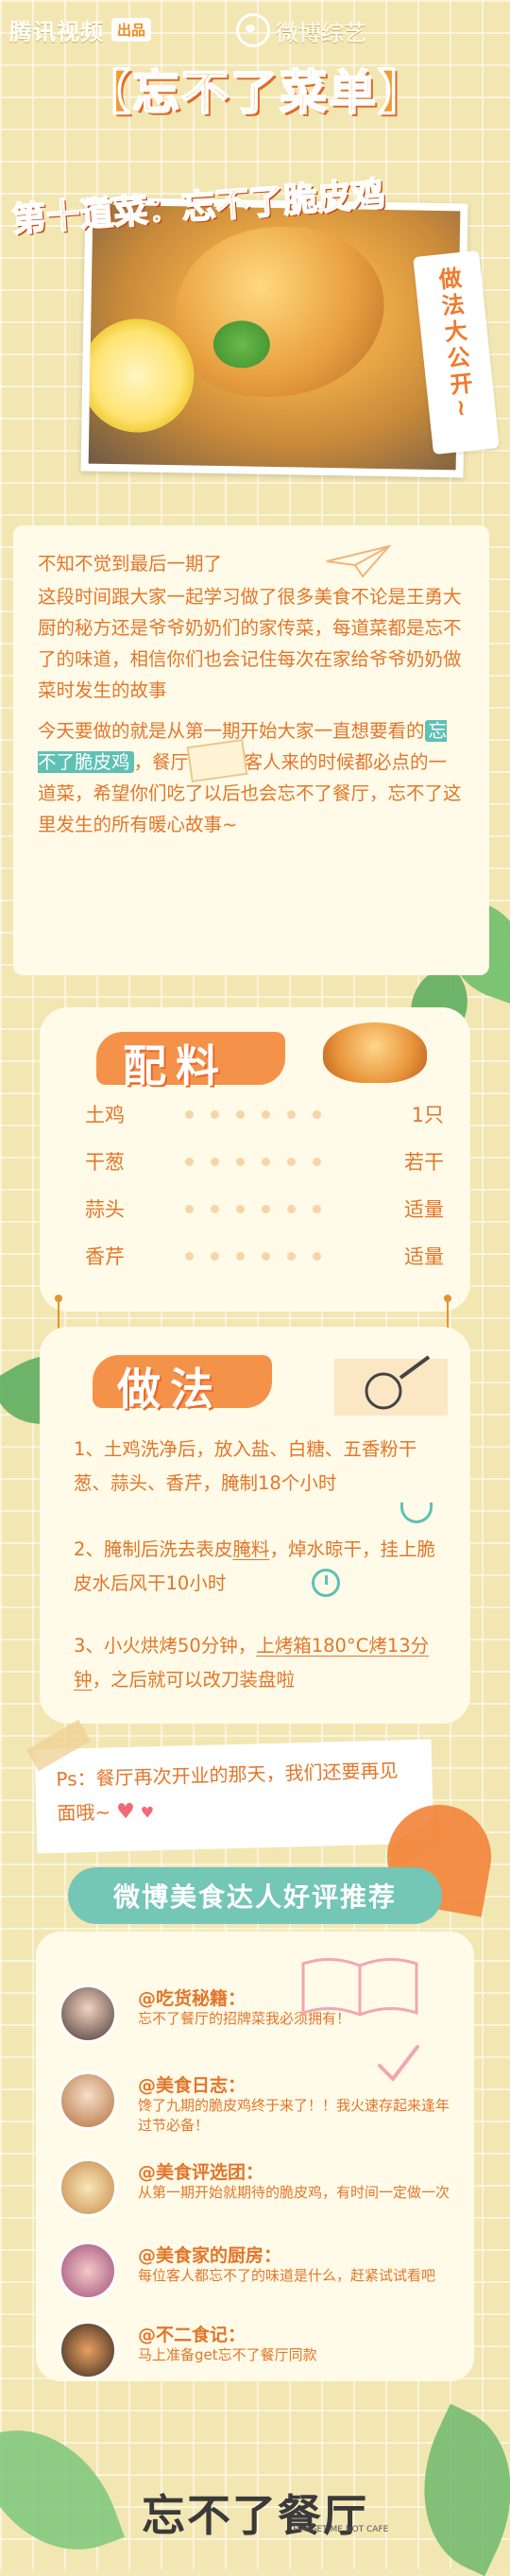 This screenshot has height=2576, width=510. I want to click on ps-text: Ps：餐厅再次开业的那天，我们还要再见面哦~ ♥ ♥, so click(234, 1792).